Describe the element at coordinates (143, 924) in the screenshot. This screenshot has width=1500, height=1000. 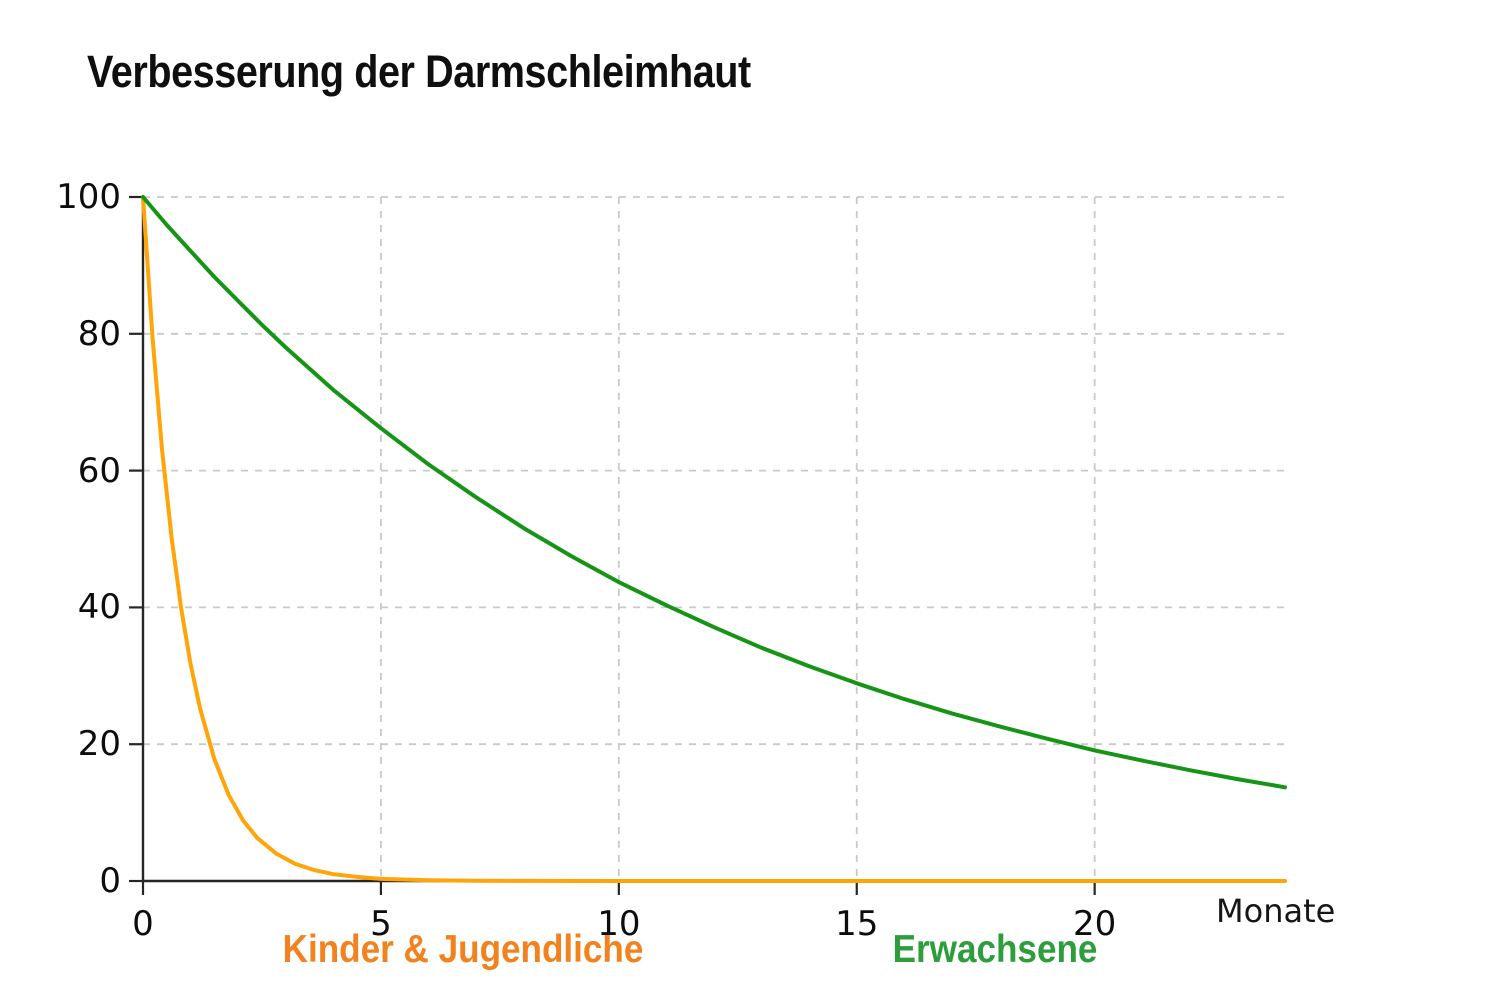
I see `x-tick-label: 0` at that location.